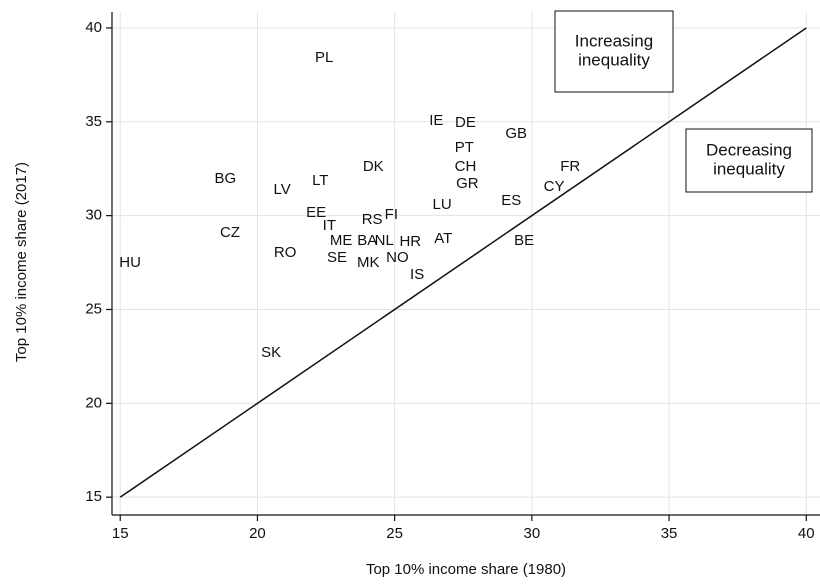  I want to click on point-label: LT, so click(320, 180).